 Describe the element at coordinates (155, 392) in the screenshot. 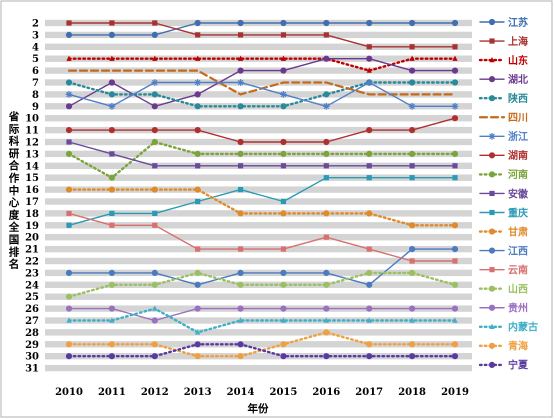

I see `x-tick-label: 2012` at that location.